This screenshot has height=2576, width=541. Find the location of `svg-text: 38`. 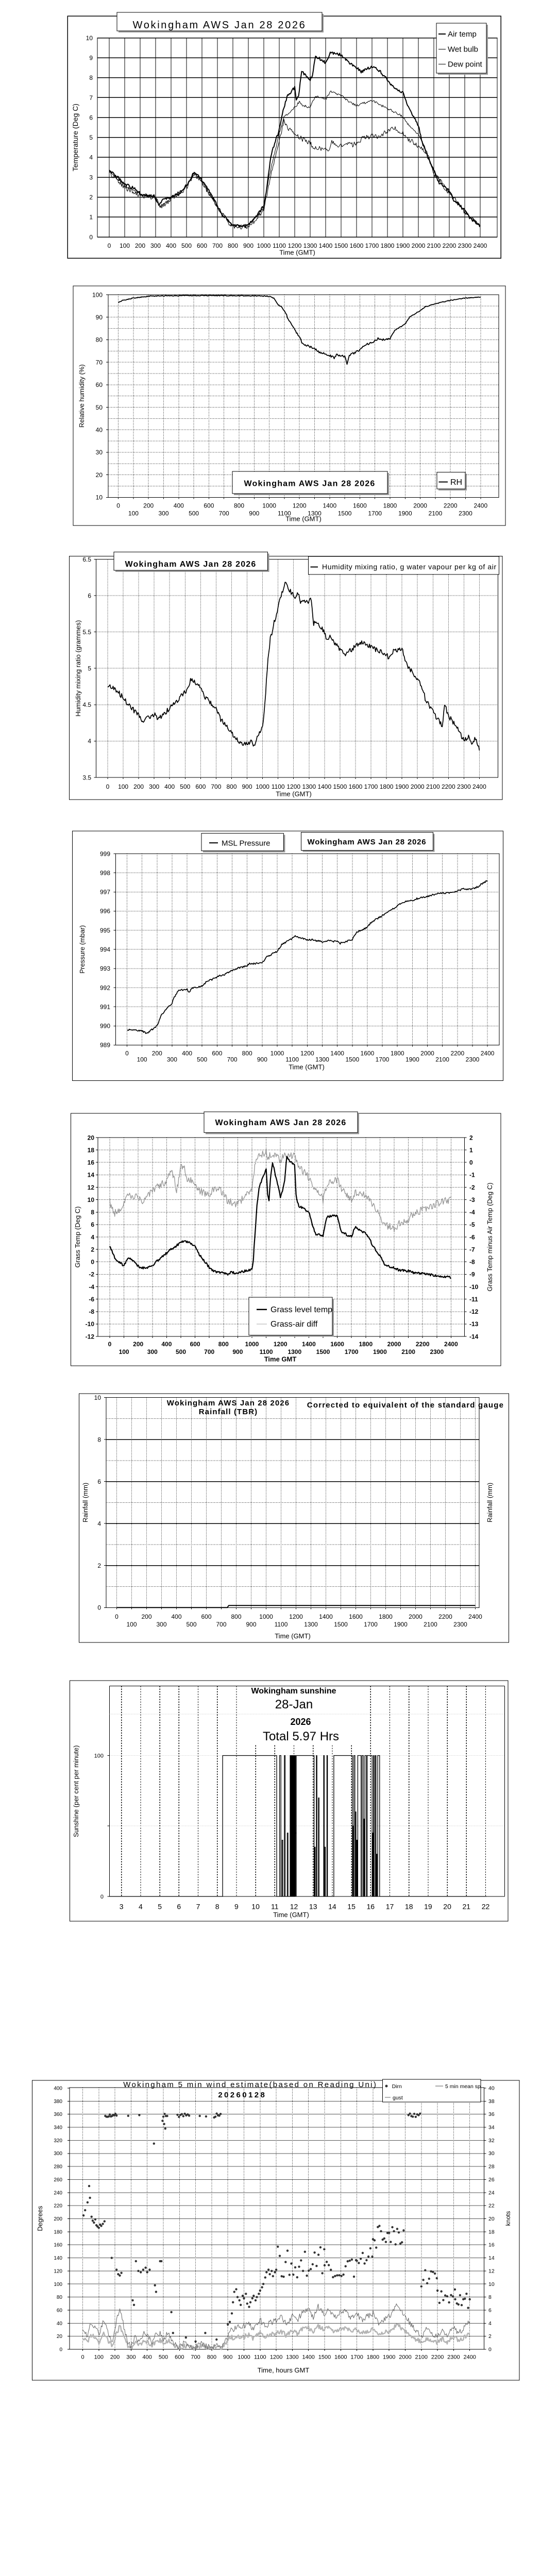

svg-text: 38 is located at coordinates (492, 2101).